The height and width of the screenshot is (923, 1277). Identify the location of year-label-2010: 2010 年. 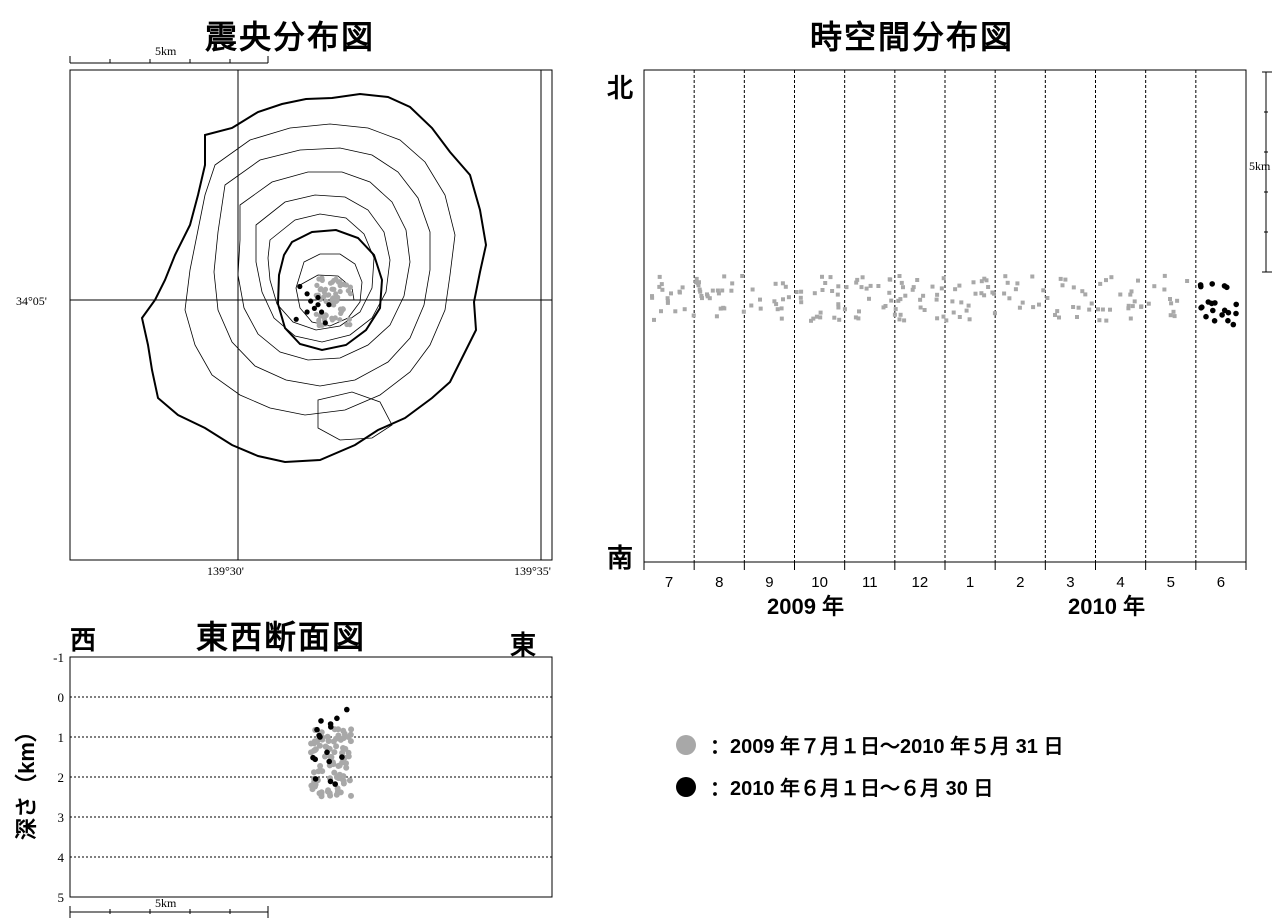
(1106, 606).